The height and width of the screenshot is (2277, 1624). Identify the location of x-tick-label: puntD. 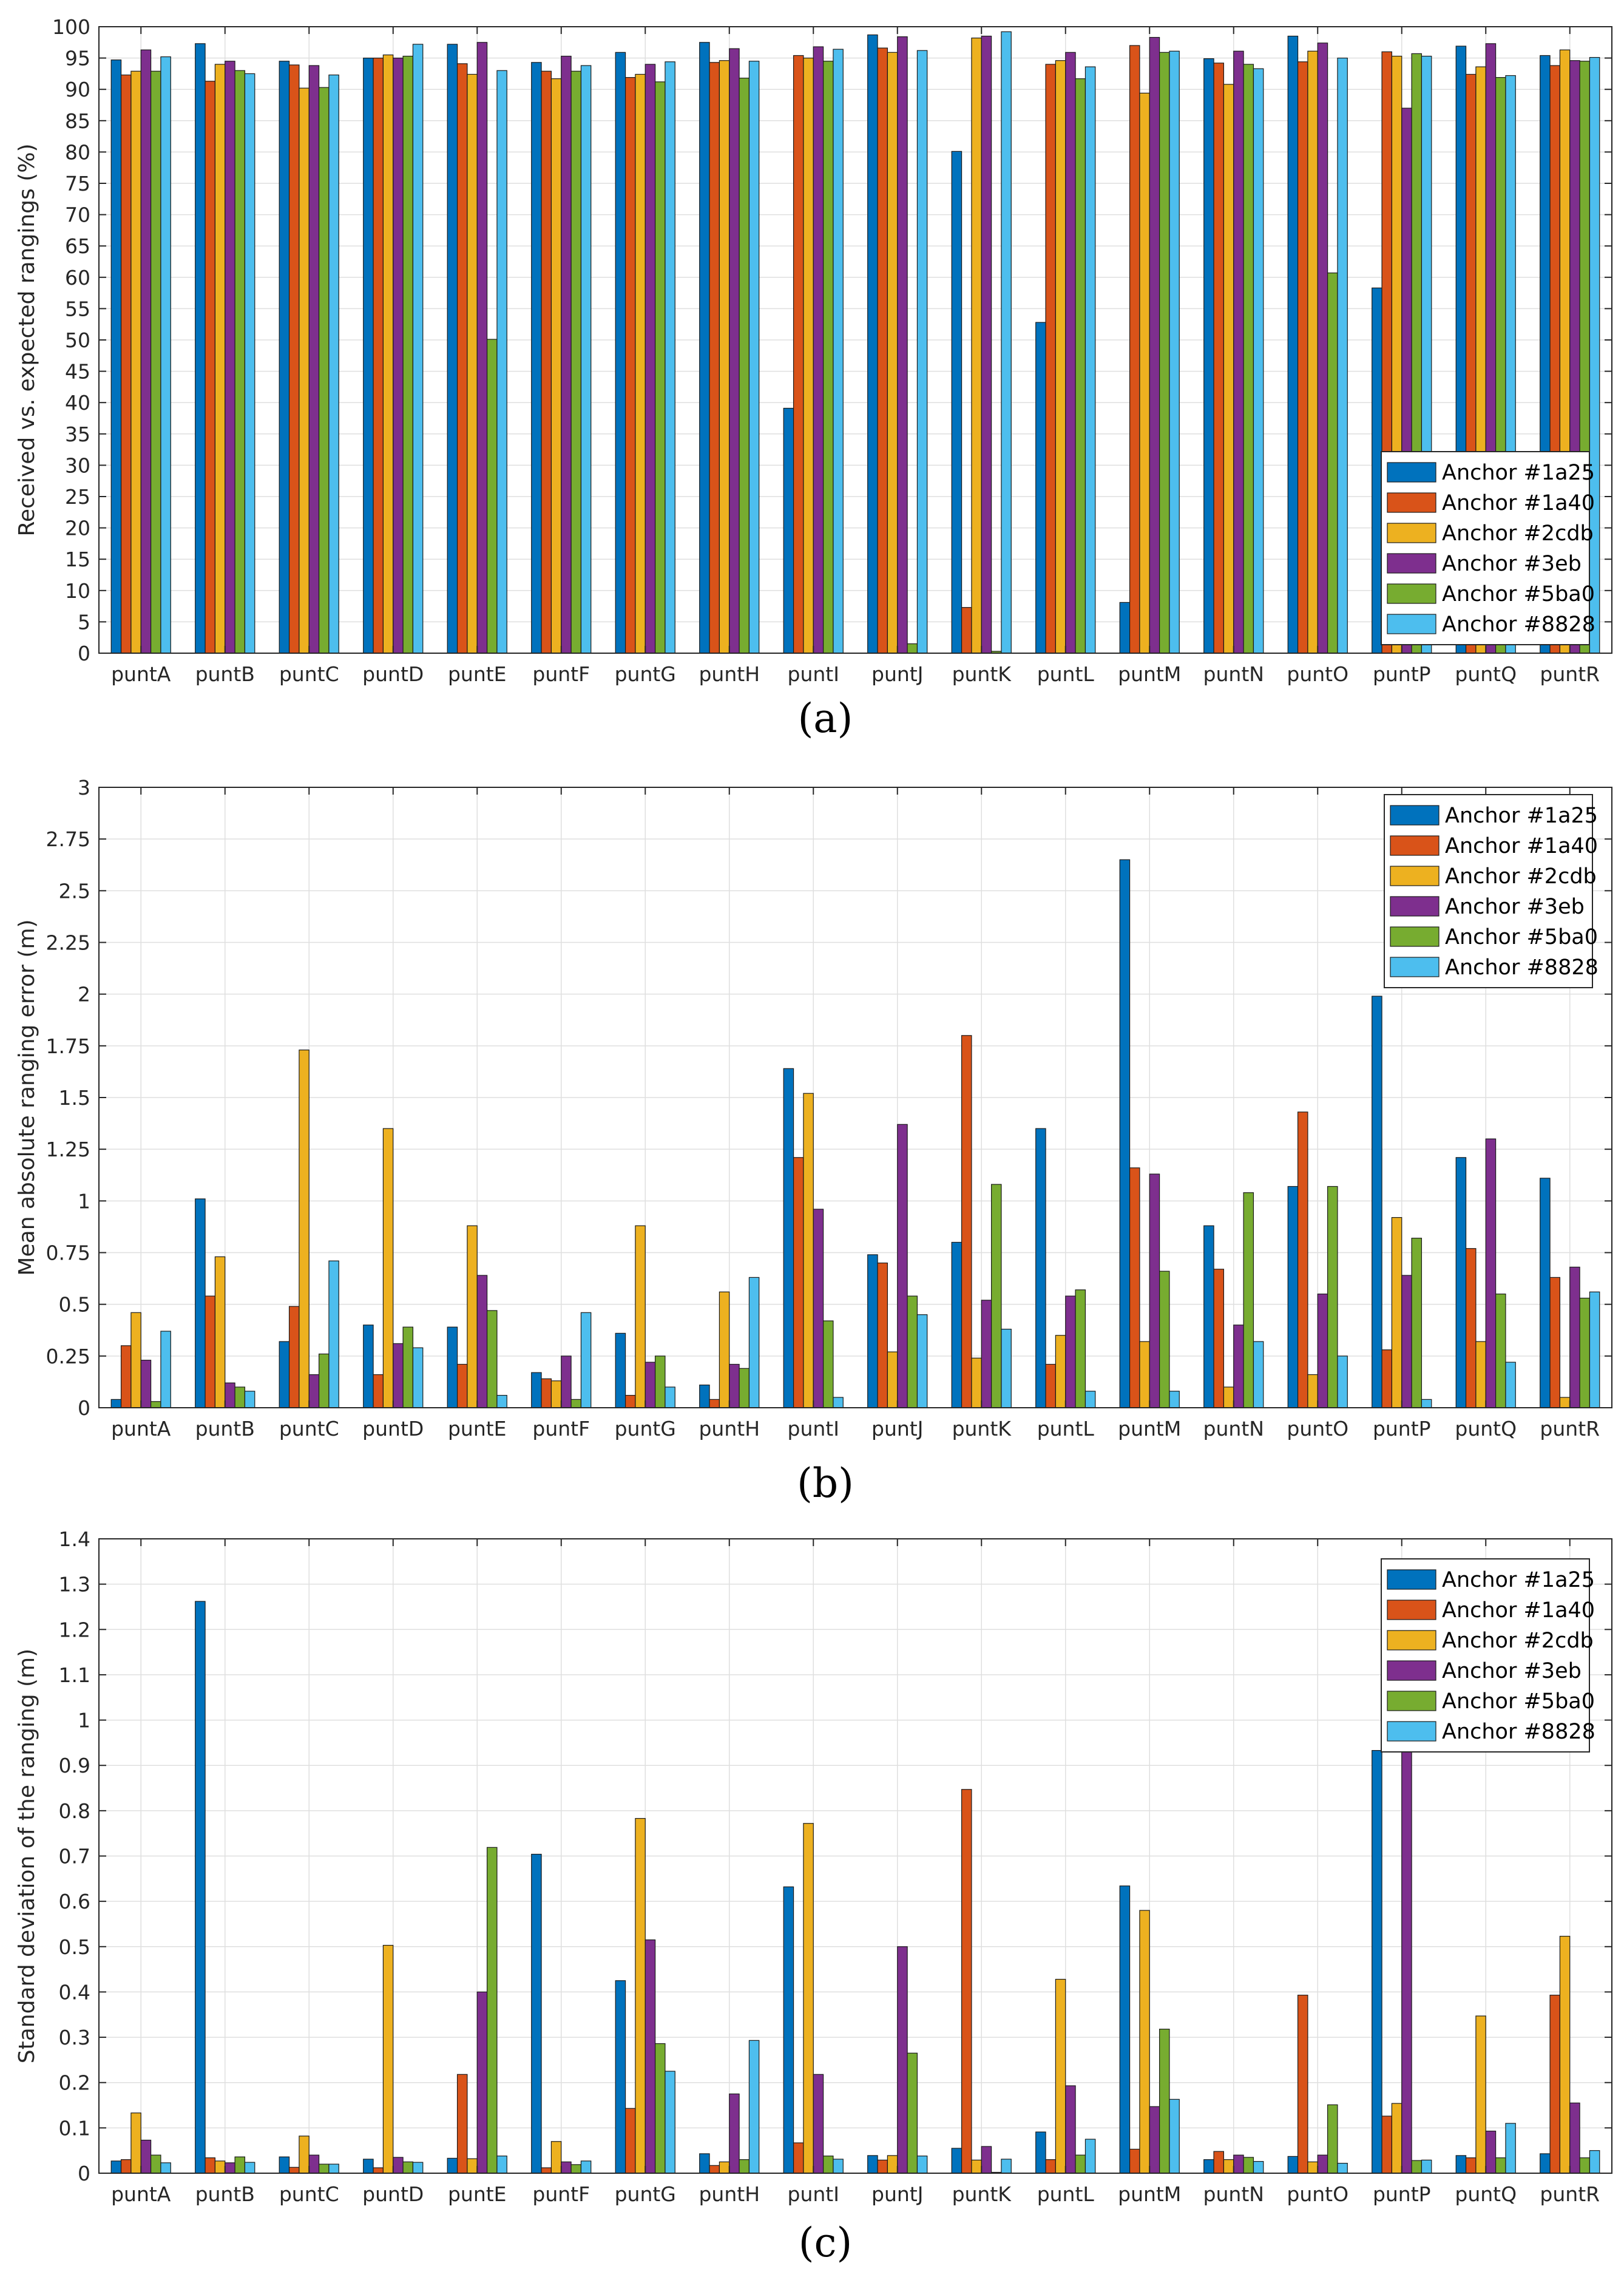
(393, 1429).